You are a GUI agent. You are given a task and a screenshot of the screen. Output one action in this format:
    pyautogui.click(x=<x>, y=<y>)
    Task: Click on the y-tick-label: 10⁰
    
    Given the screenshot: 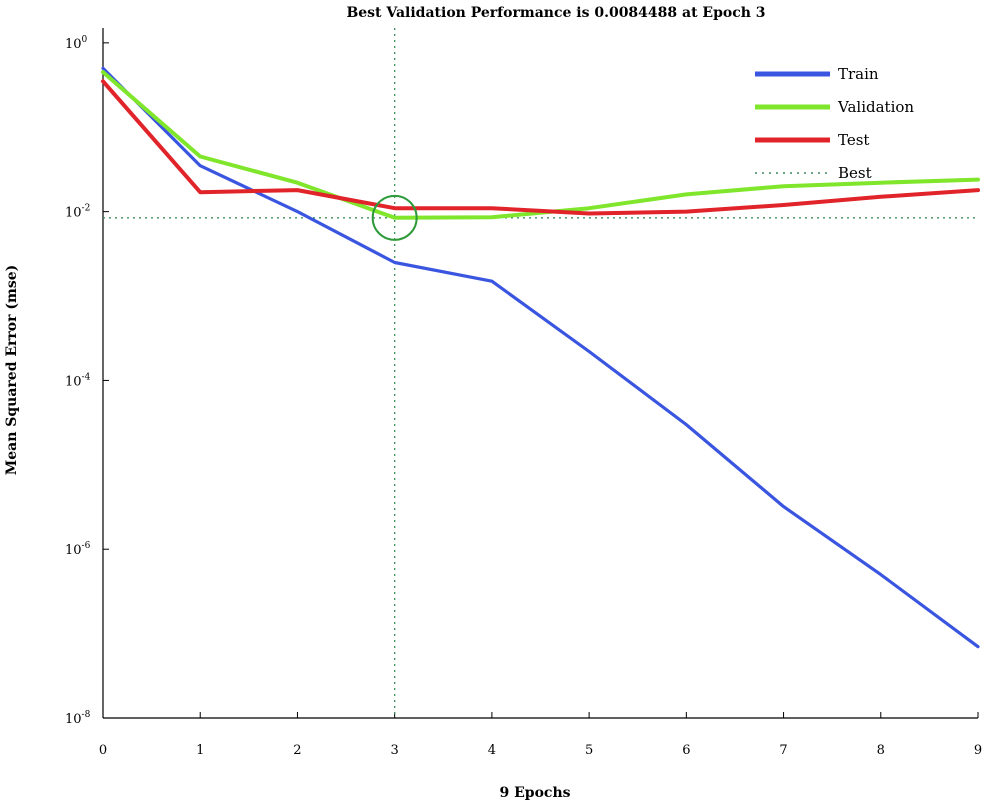 What is the action you would take?
    pyautogui.click(x=76, y=43)
    